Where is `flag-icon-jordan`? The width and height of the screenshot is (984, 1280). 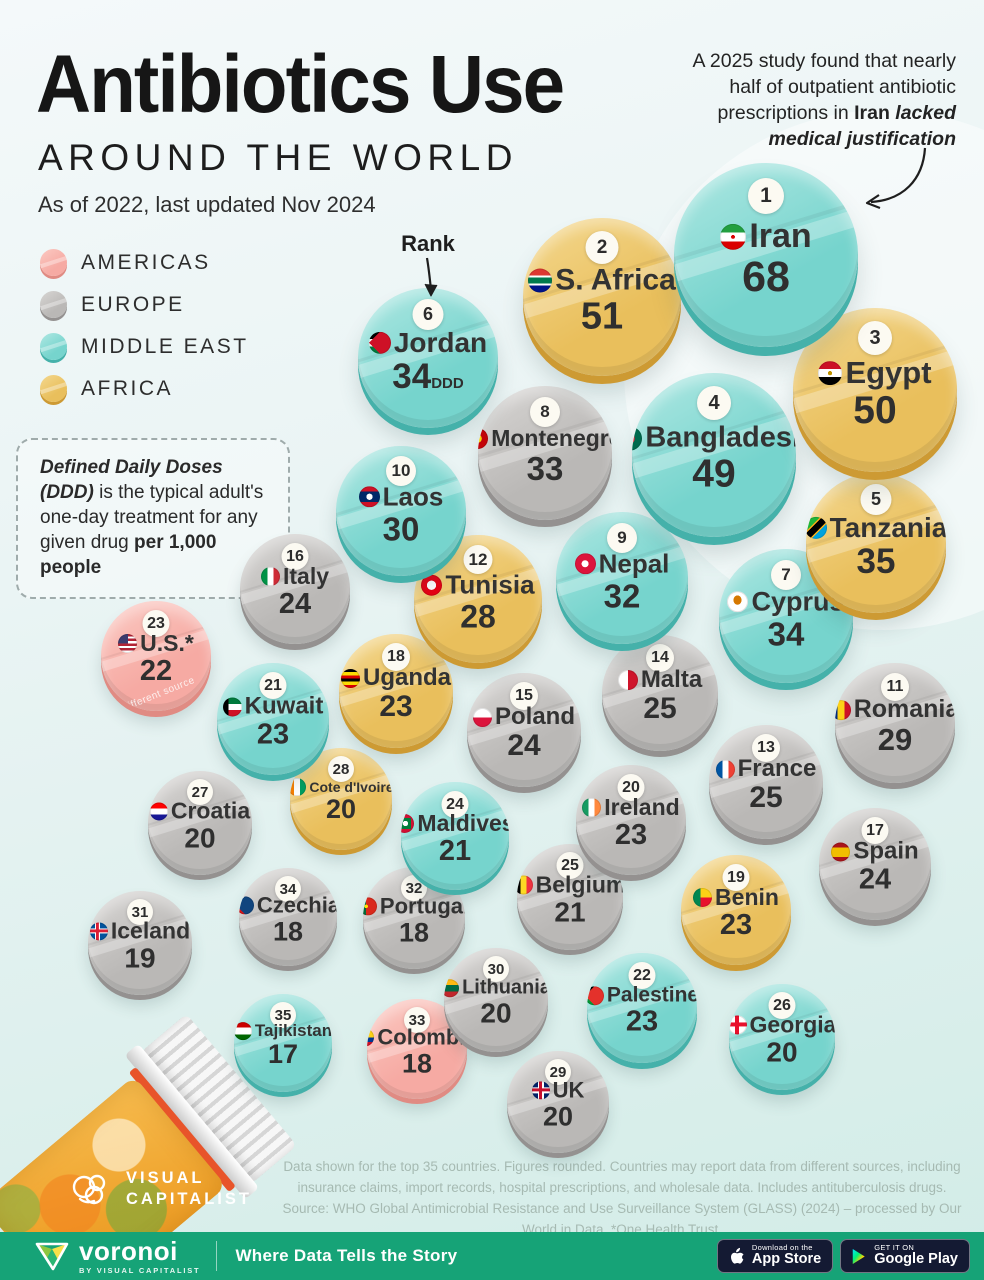
flag-icon-jordan is located at coordinates (379, 342).